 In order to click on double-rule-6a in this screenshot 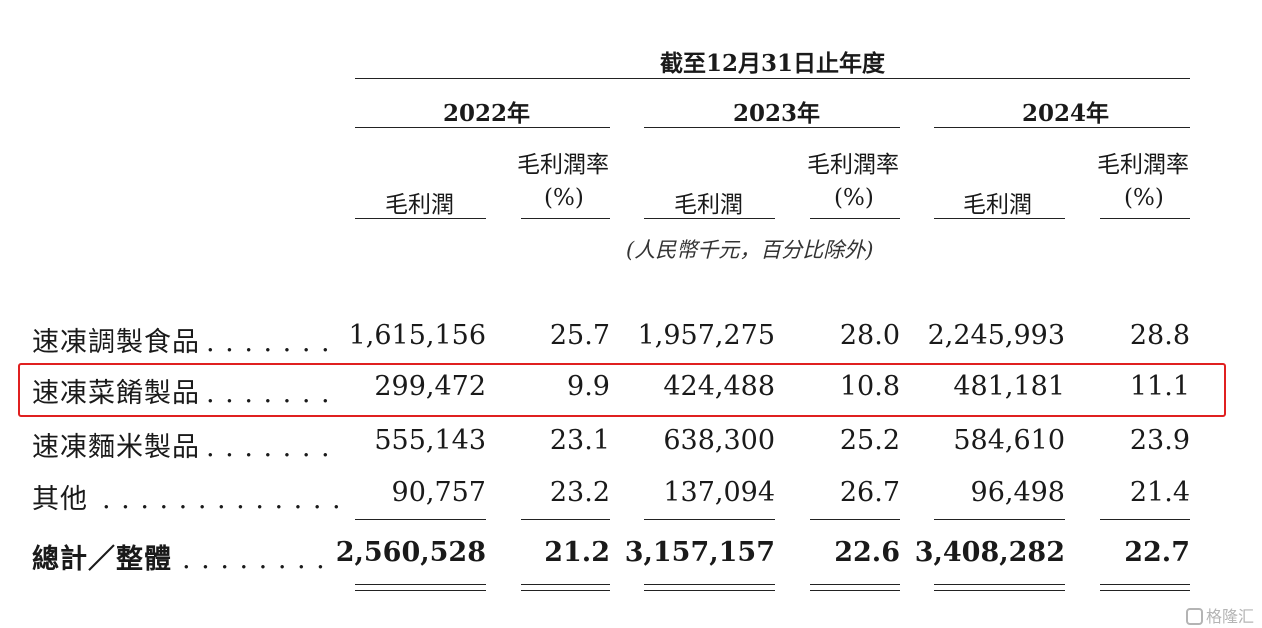, I will do `click(1145, 584)`.